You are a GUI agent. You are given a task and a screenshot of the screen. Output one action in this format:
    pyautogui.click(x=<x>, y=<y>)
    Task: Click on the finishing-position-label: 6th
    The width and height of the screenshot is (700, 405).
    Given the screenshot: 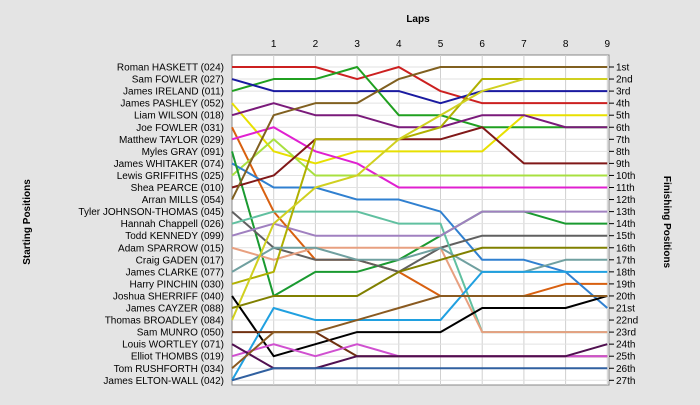 What is the action you would take?
    pyautogui.click(x=623, y=128)
    